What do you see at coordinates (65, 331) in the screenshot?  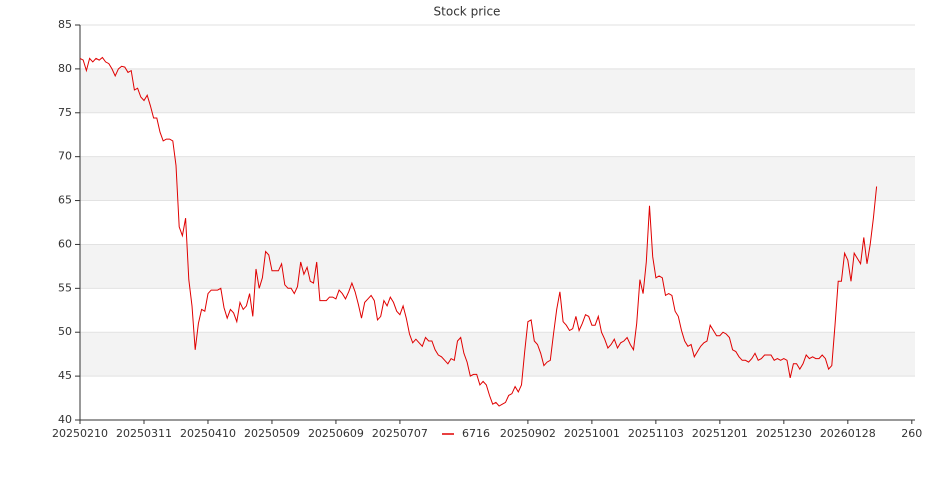 I see `y-tick-label: 50` at bounding box center [65, 331].